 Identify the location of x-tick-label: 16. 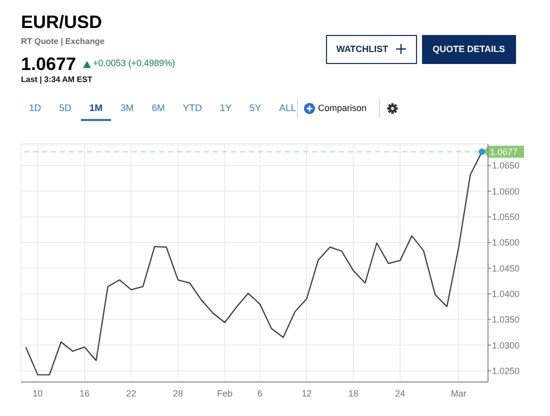
(84, 393).